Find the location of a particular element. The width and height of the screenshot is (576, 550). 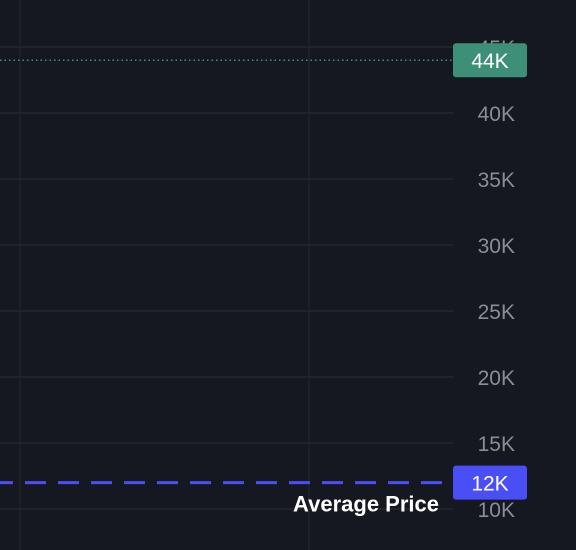

y-tick-label: 15K is located at coordinates (496, 444).